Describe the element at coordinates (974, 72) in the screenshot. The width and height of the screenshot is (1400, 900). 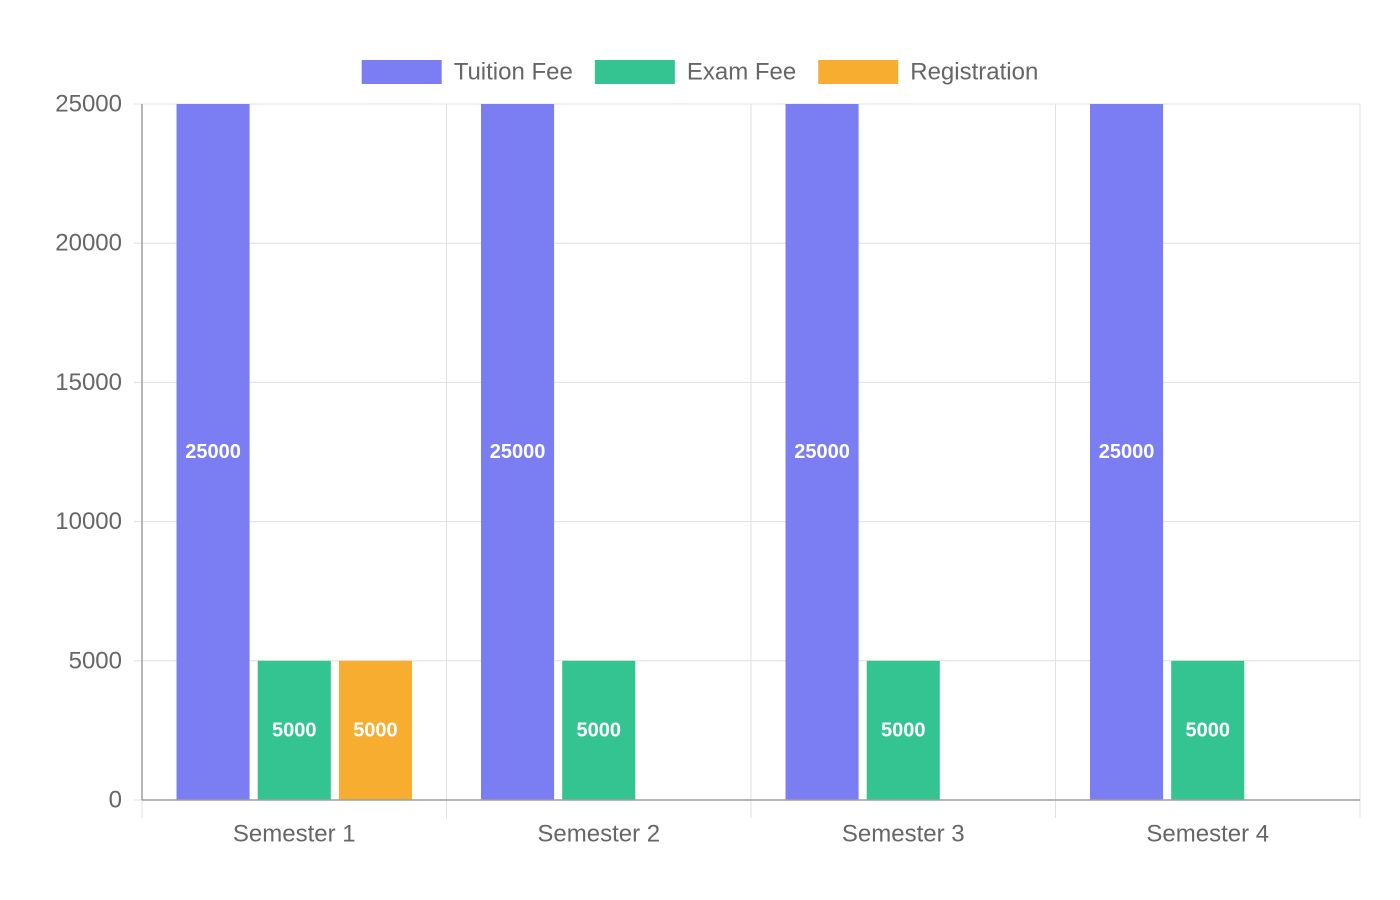
I see `legend-label: Registration` at that location.